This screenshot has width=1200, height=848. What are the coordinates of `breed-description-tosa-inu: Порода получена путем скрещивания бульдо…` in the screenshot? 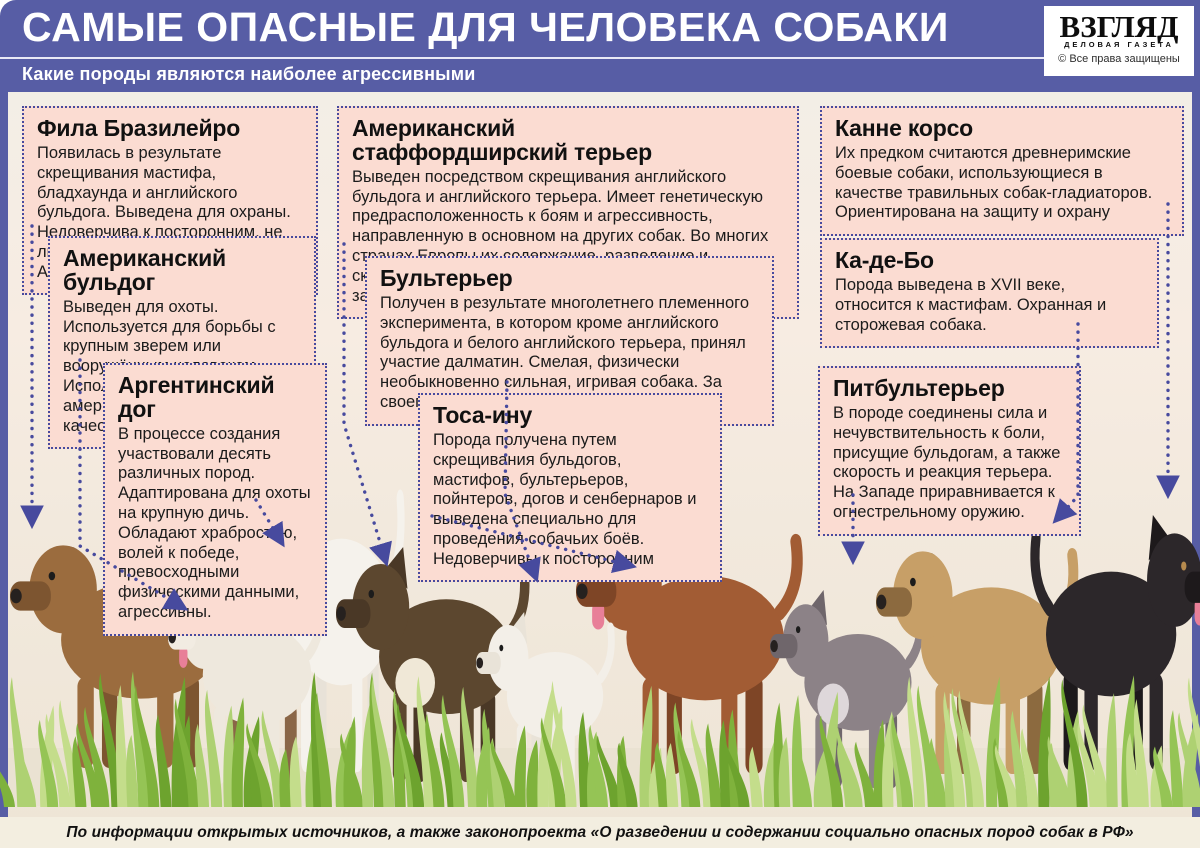 It's located at (565, 499).